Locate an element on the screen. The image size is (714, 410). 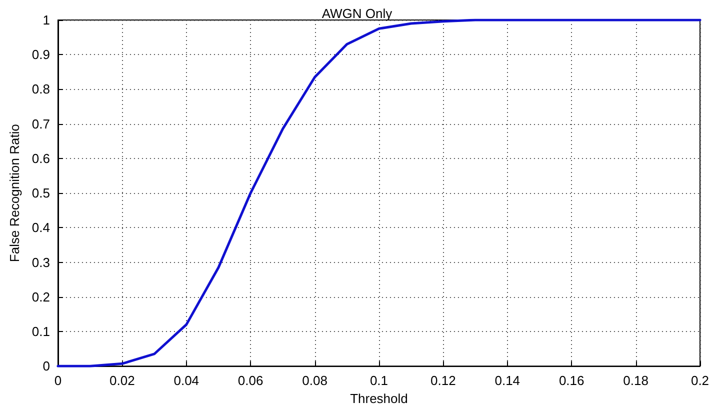
x-tick-label: 0.1 is located at coordinates (379, 380).